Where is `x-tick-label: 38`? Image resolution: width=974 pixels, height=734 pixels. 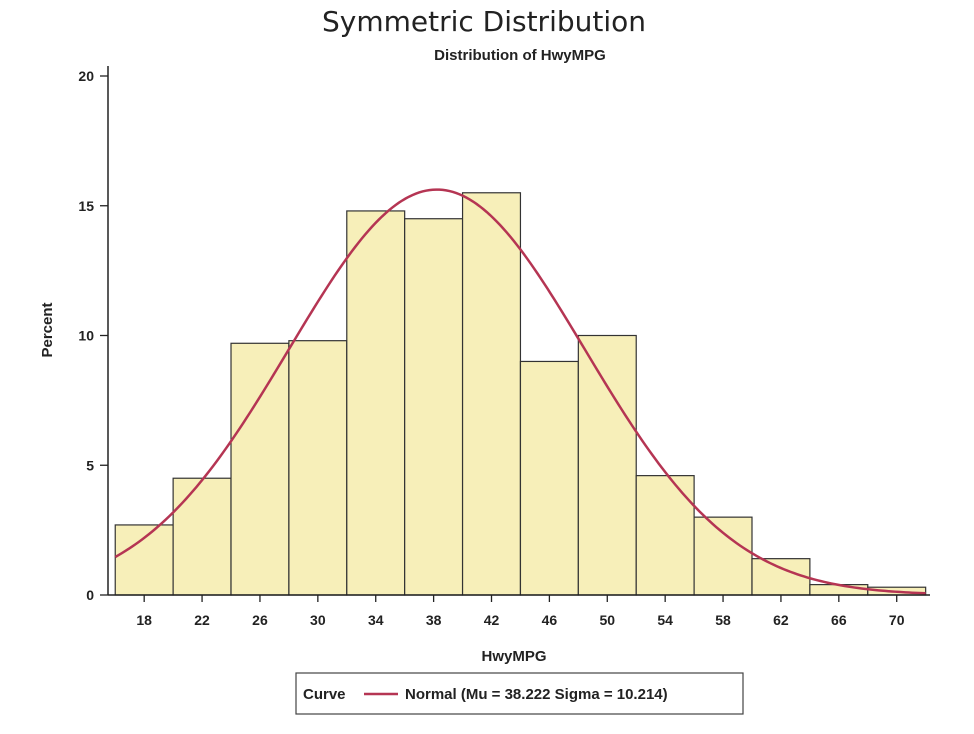 x-tick-label: 38 is located at coordinates (434, 620).